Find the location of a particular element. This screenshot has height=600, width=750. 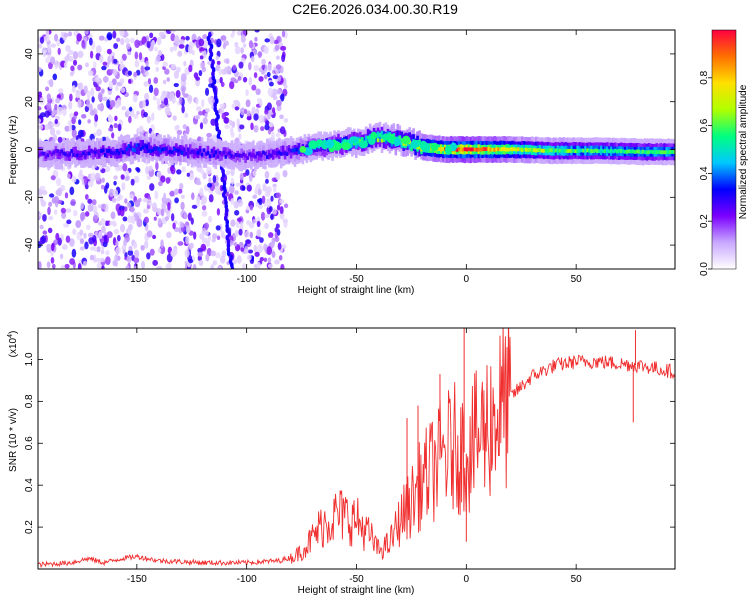

spectrogram-xlabel: Height of straight line (km) is located at coordinates (356, 290).